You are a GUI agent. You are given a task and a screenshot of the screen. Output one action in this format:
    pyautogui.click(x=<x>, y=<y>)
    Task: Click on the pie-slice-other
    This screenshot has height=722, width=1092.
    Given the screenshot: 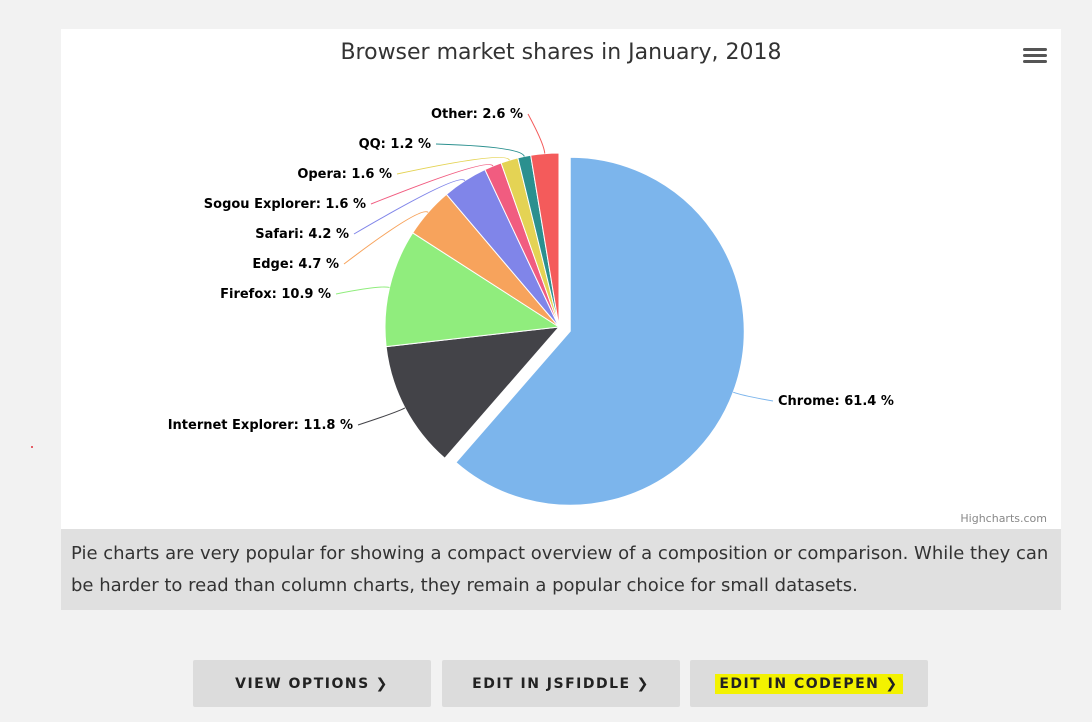 What is the action you would take?
    pyautogui.click(x=545, y=240)
    